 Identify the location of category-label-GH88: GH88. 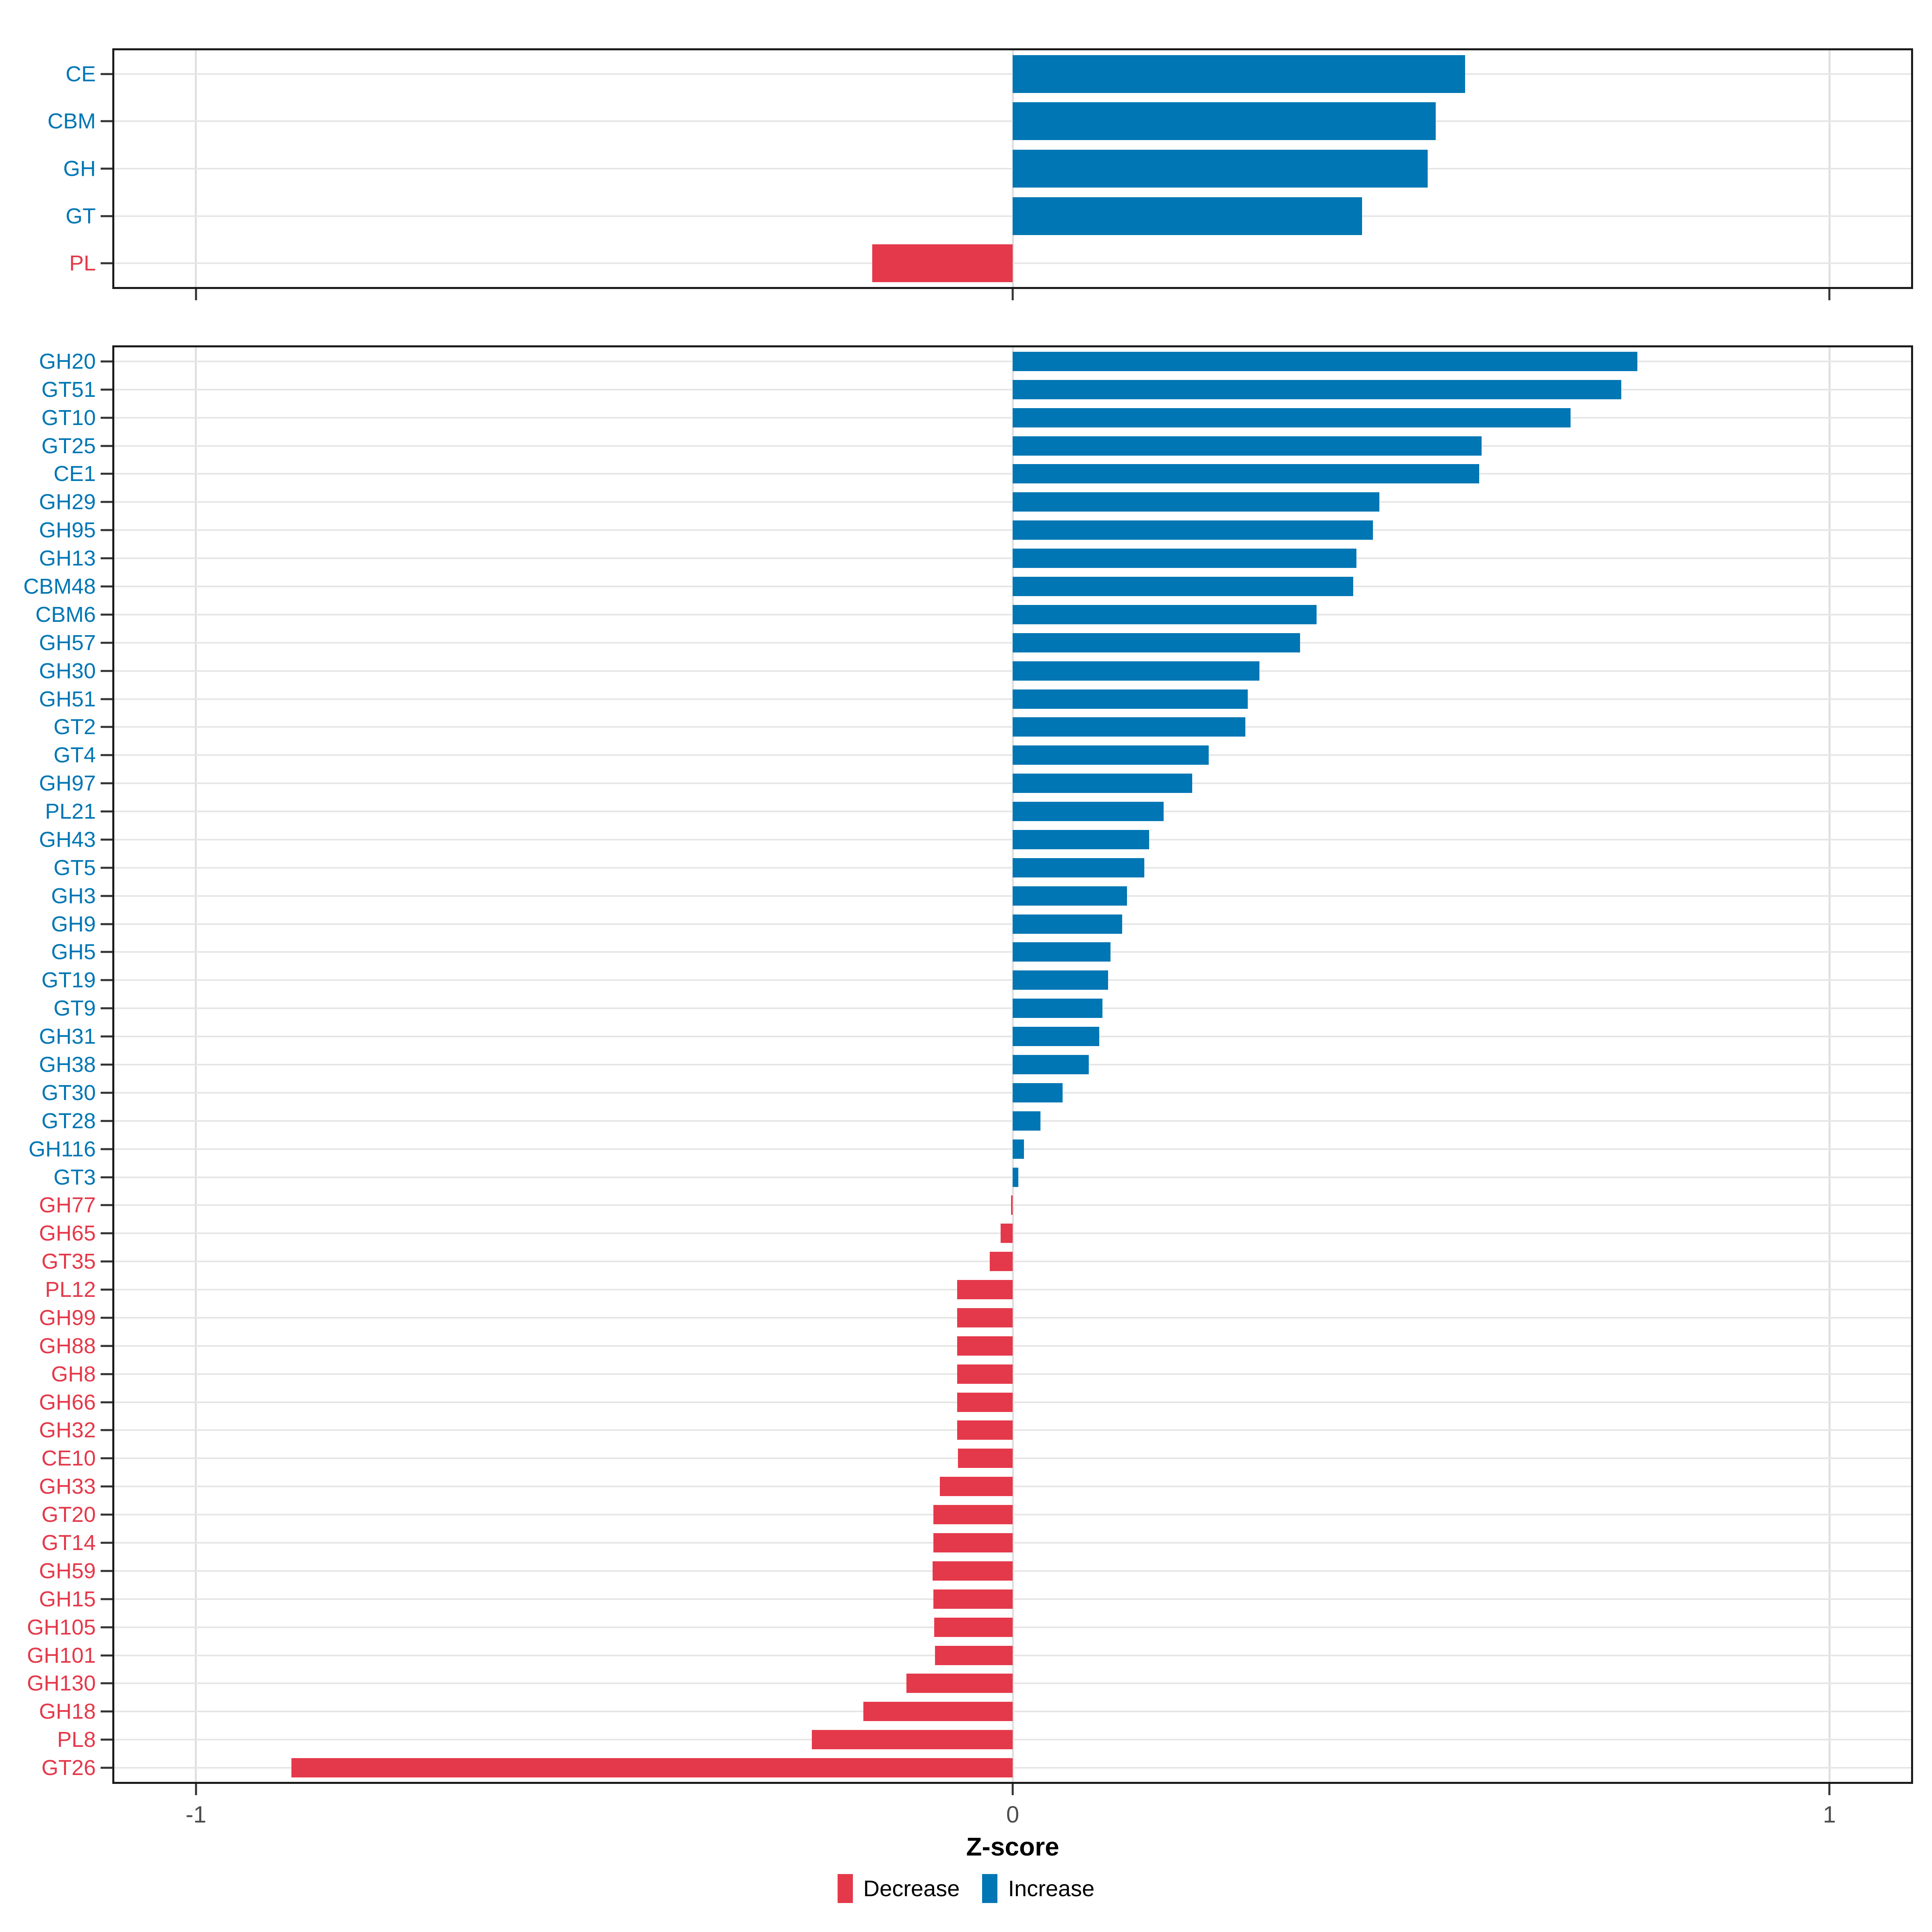
(67, 1345).